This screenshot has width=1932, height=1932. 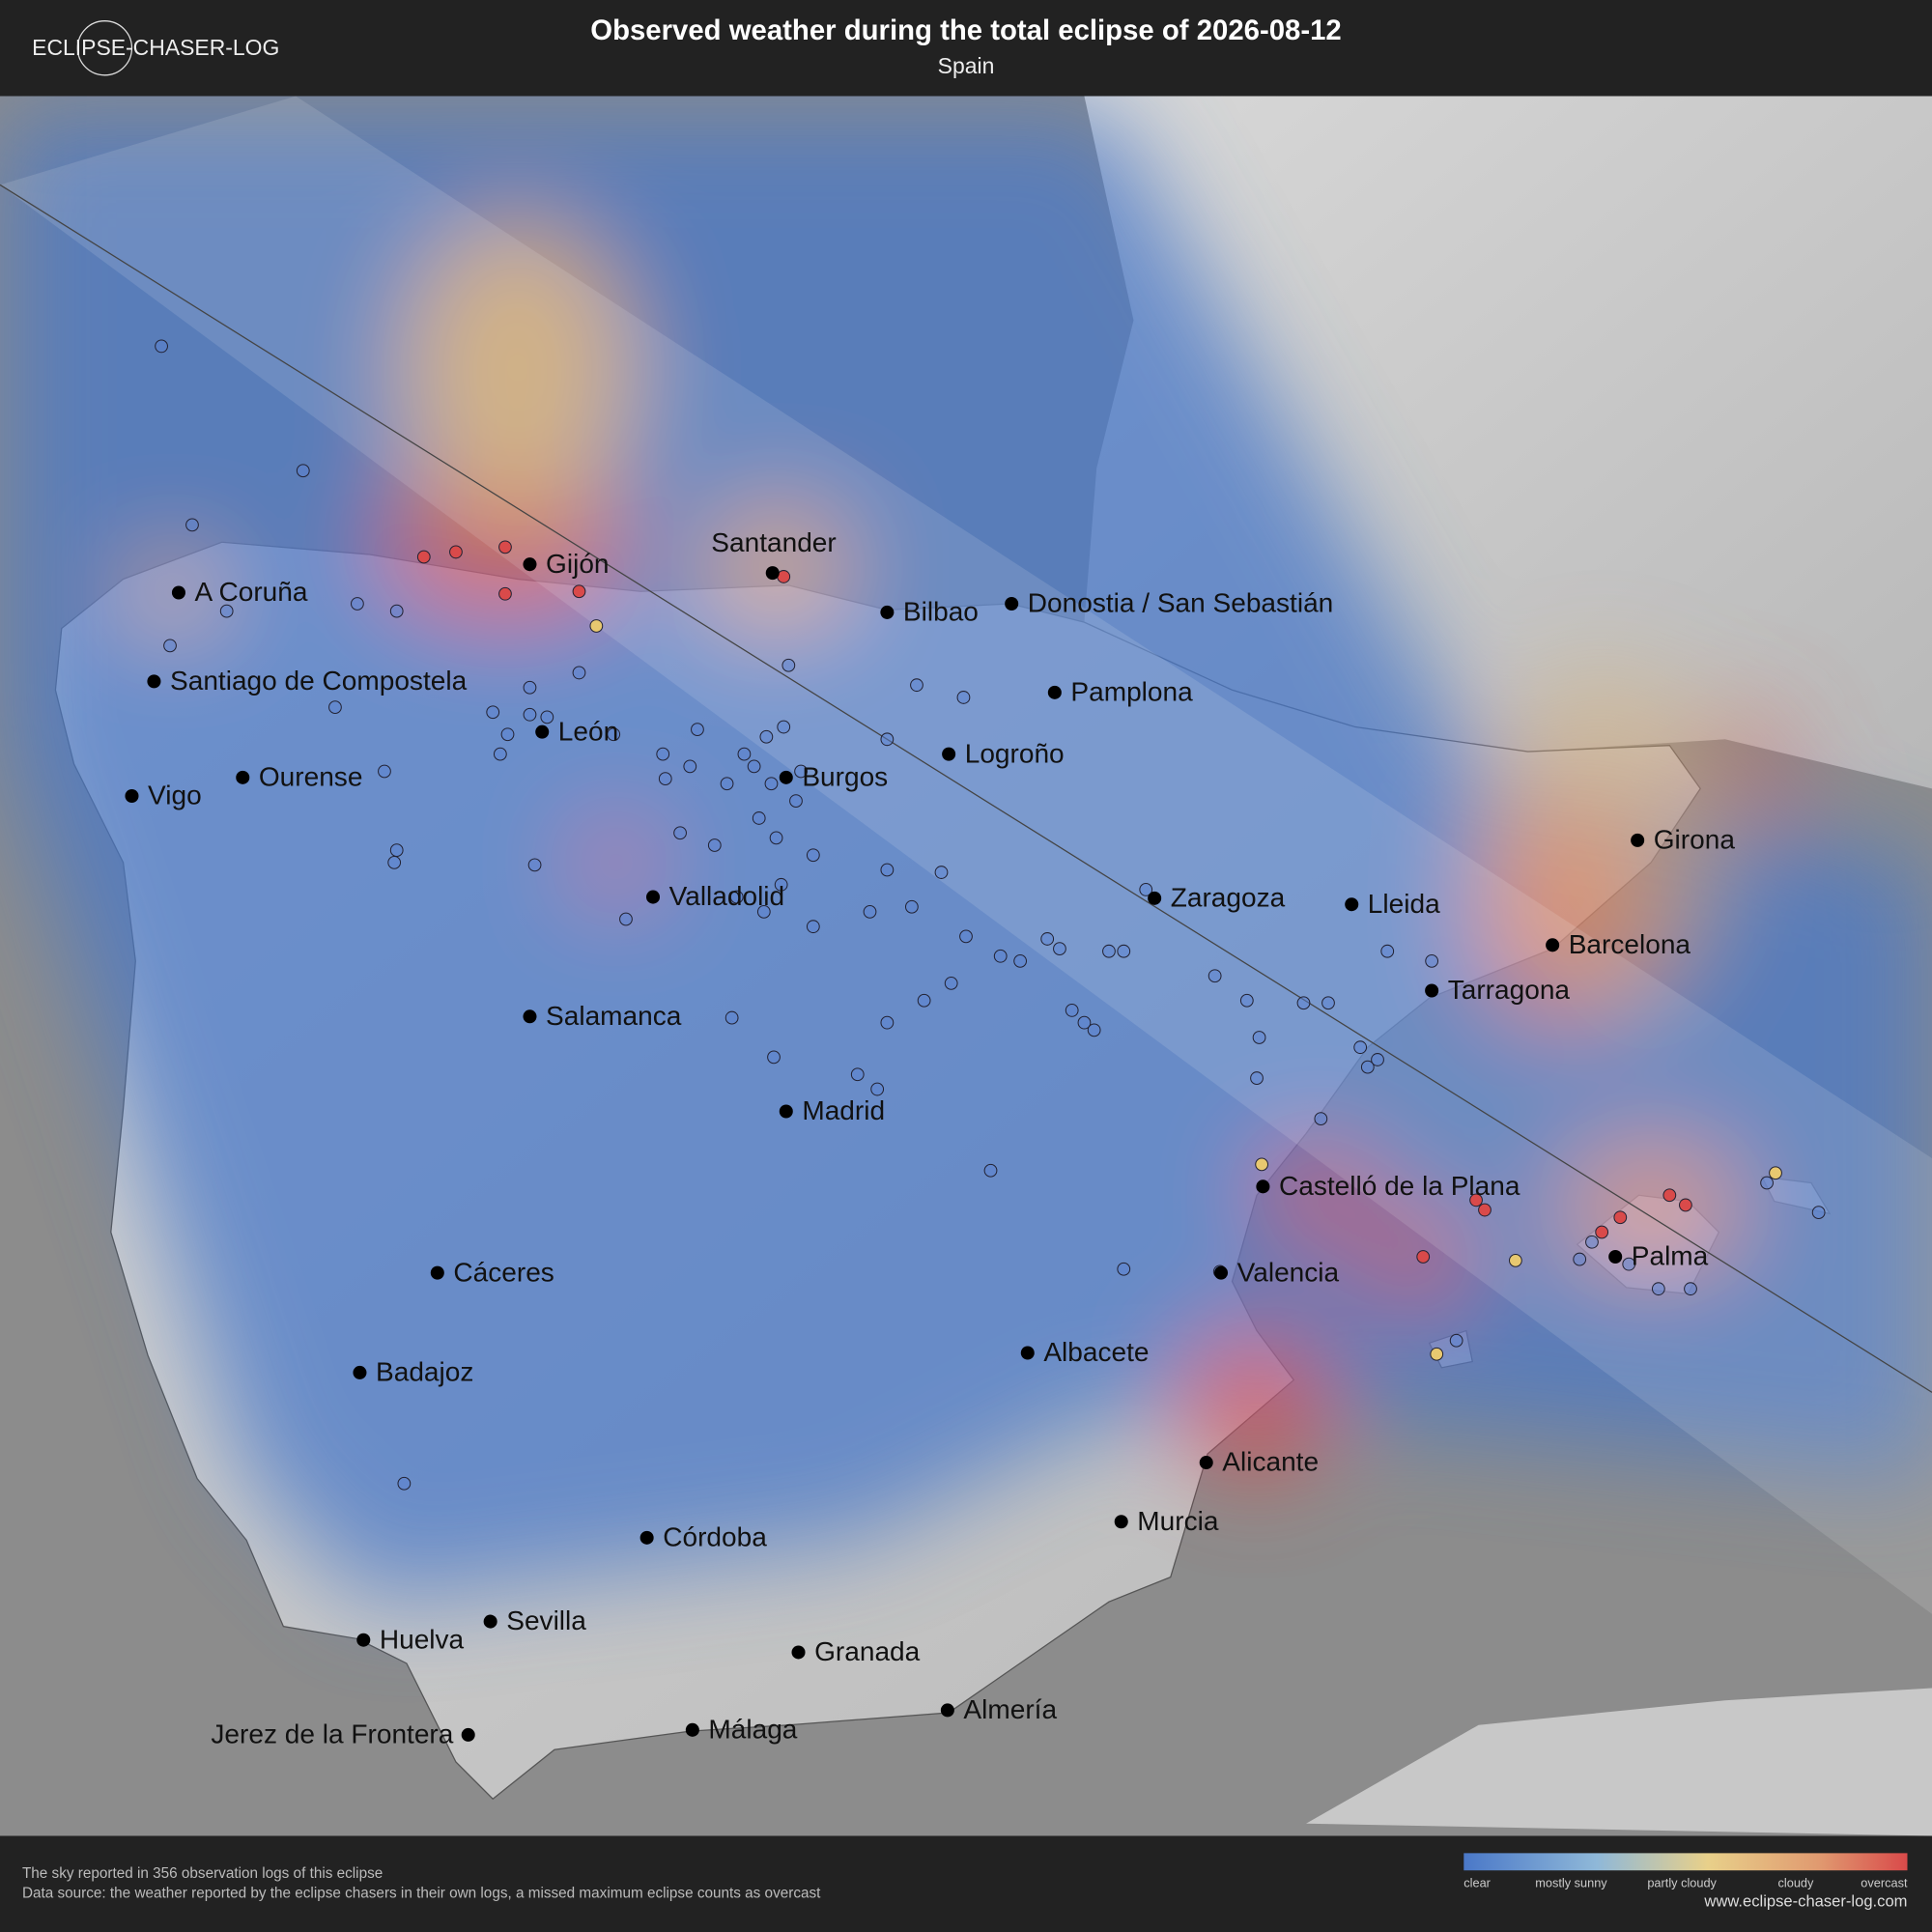 I want to click on legend-label: clear, so click(x=1477, y=1883).